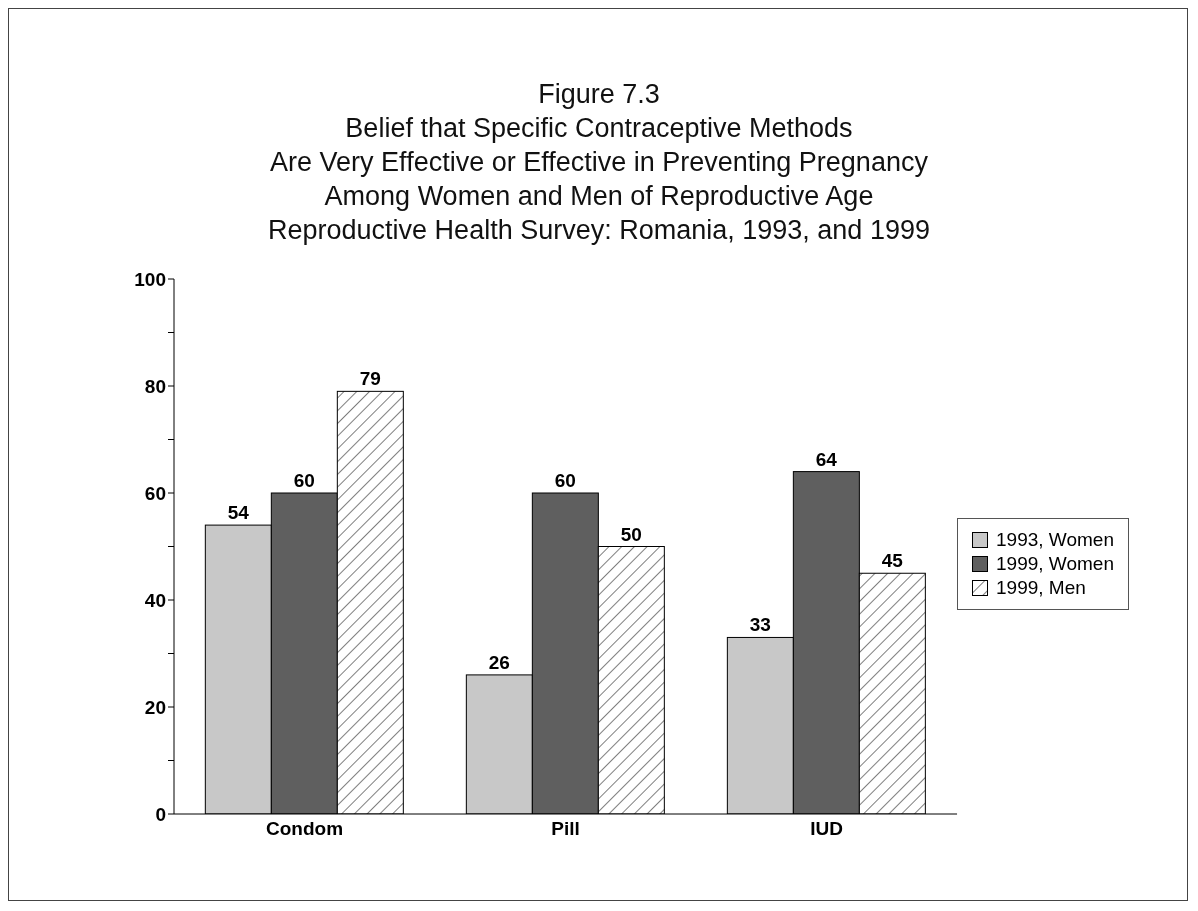  I want to click on y-tick-label: 60, so click(155, 493).